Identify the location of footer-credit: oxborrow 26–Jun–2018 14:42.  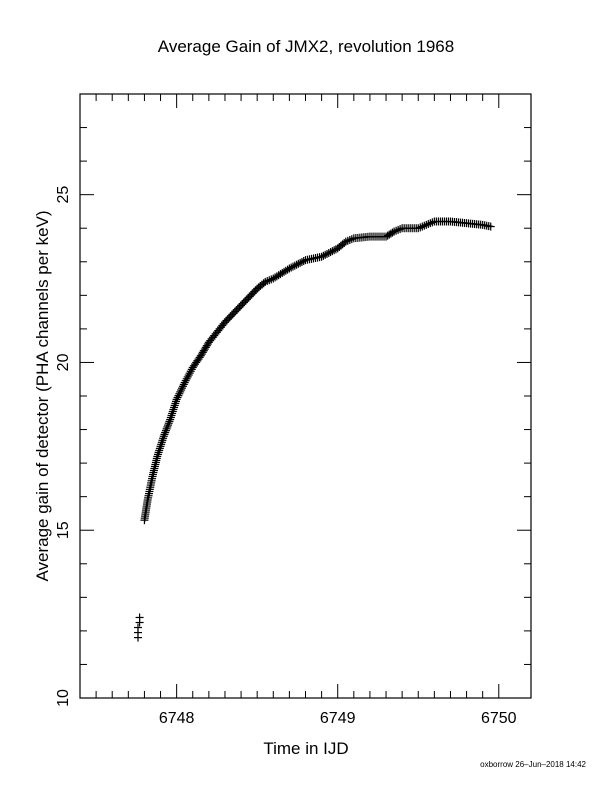
(533, 764).